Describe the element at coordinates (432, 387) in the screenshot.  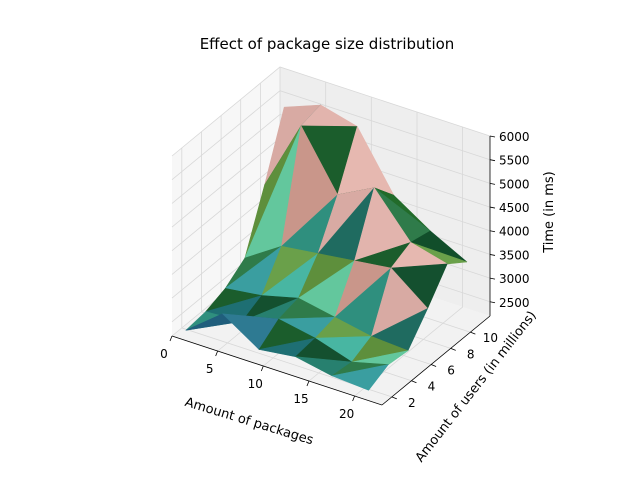
I see `y-tick-label: 4` at that location.